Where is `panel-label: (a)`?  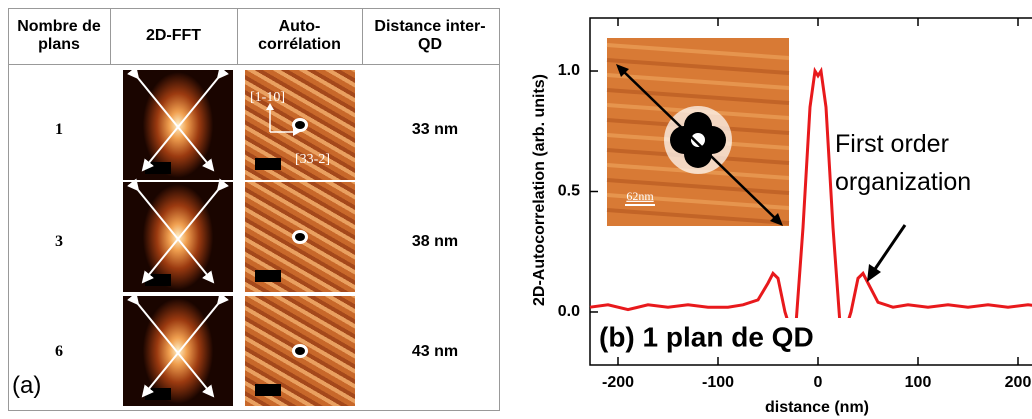 panel-label: (a) is located at coordinates (27, 385).